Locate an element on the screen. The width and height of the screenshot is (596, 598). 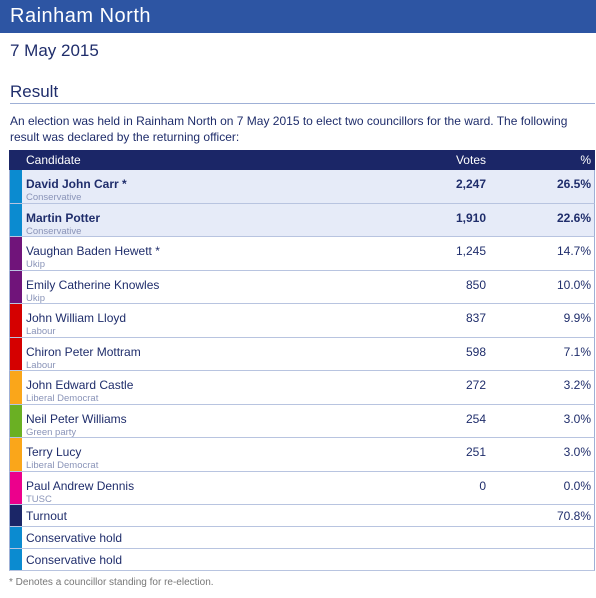
candidate-row: Neil Peter Williams Green party 254 3.0% is located at coordinates (302, 421).